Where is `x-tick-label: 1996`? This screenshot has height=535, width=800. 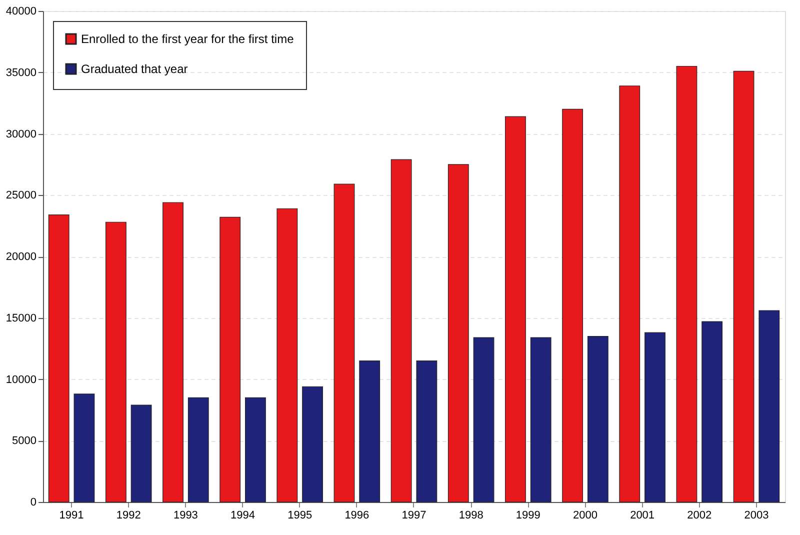
x-tick-label: 1996 is located at coordinates (357, 516).